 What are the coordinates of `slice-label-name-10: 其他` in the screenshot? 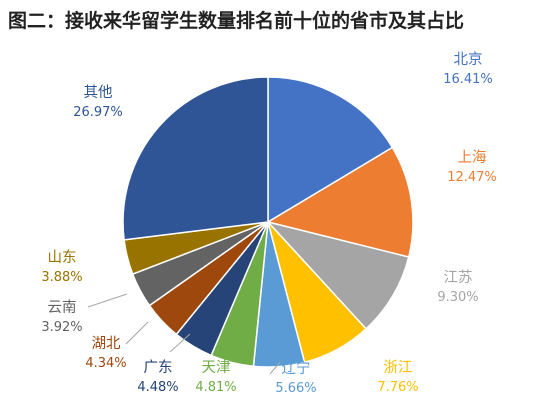 It's located at (98, 92).